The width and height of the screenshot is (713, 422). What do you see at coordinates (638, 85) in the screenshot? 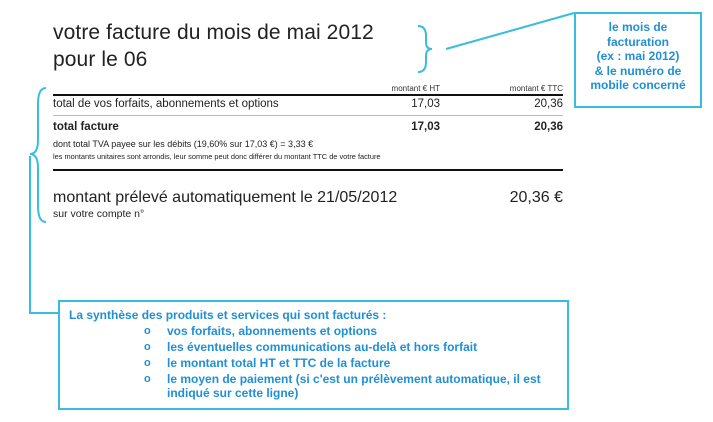
I see `callout-line: mobile concerné` at bounding box center [638, 85].